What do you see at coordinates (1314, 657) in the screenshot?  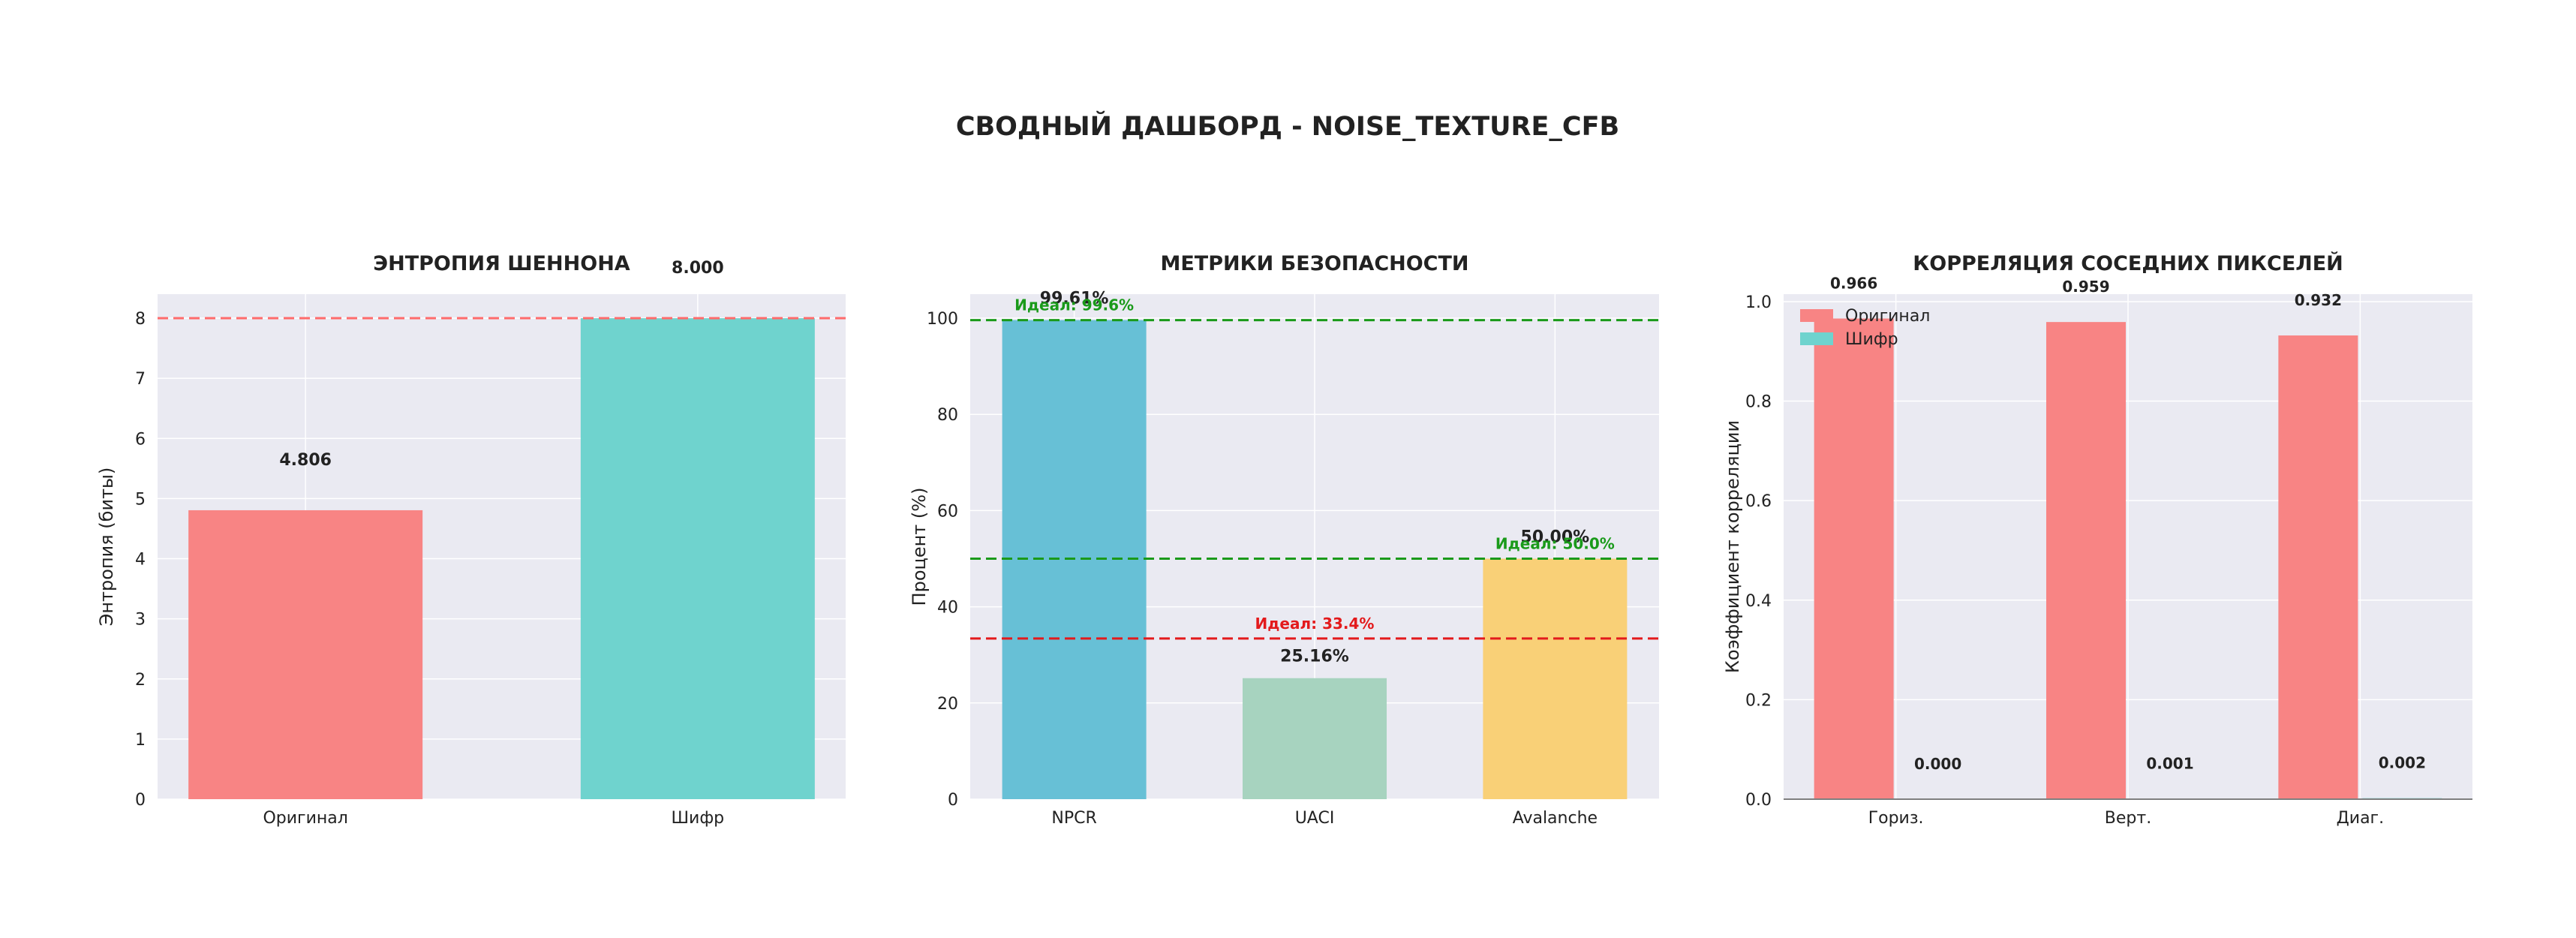 I see `bar-value-label: 25.16%` at bounding box center [1314, 657].